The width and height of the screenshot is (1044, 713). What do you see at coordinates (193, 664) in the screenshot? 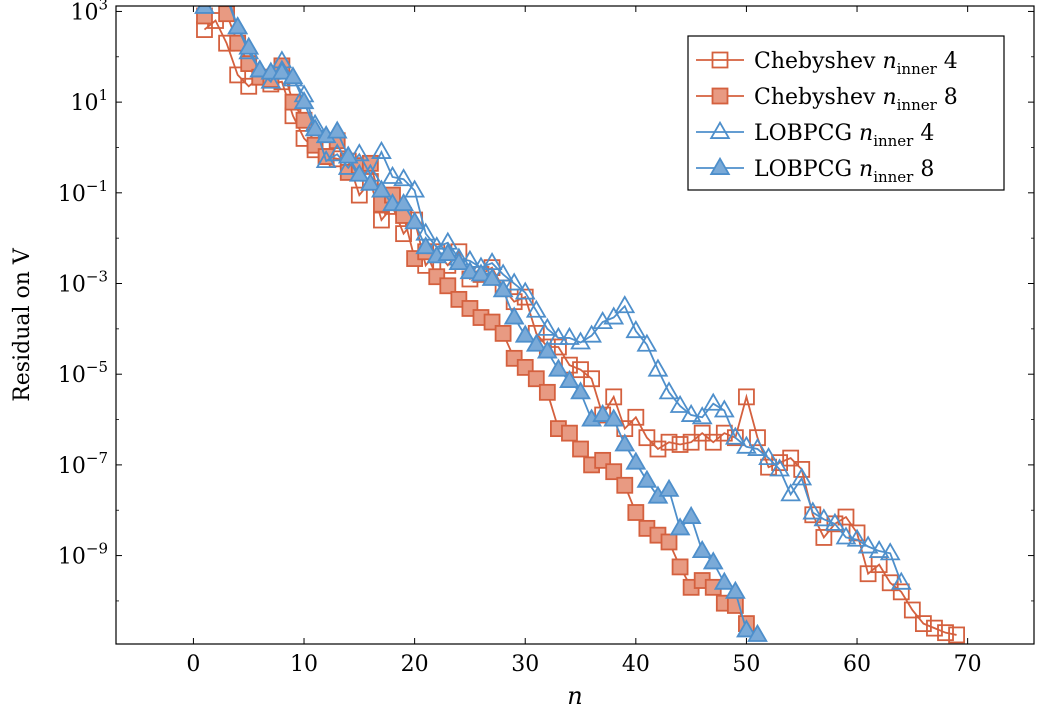
I see `x-tick-label: 0` at bounding box center [193, 664].